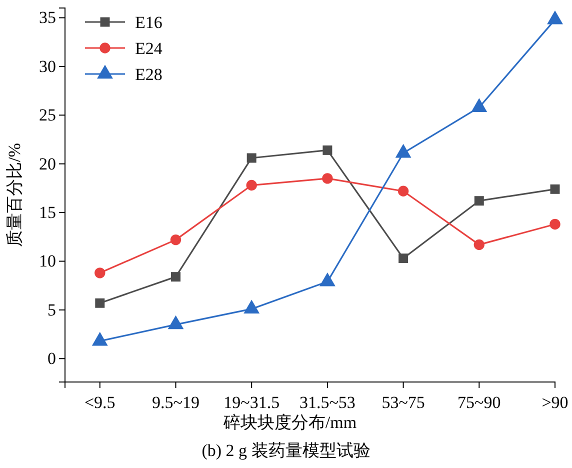 The image size is (572, 468). Describe the element at coordinates (52, 310) in the screenshot. I see `y-tick-label: 5` at that location.